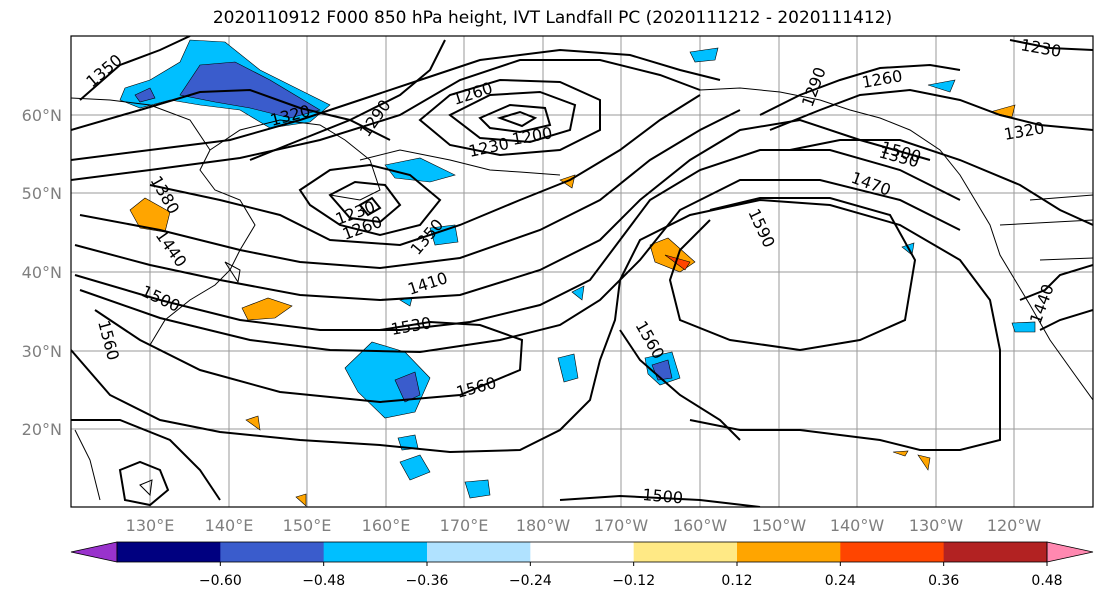 The width and height of the screenshot is (1105, 601). Describe the element at coordinates (42, 351) in the screenshot. I see `lat-tick-label: 30°N` at that location.